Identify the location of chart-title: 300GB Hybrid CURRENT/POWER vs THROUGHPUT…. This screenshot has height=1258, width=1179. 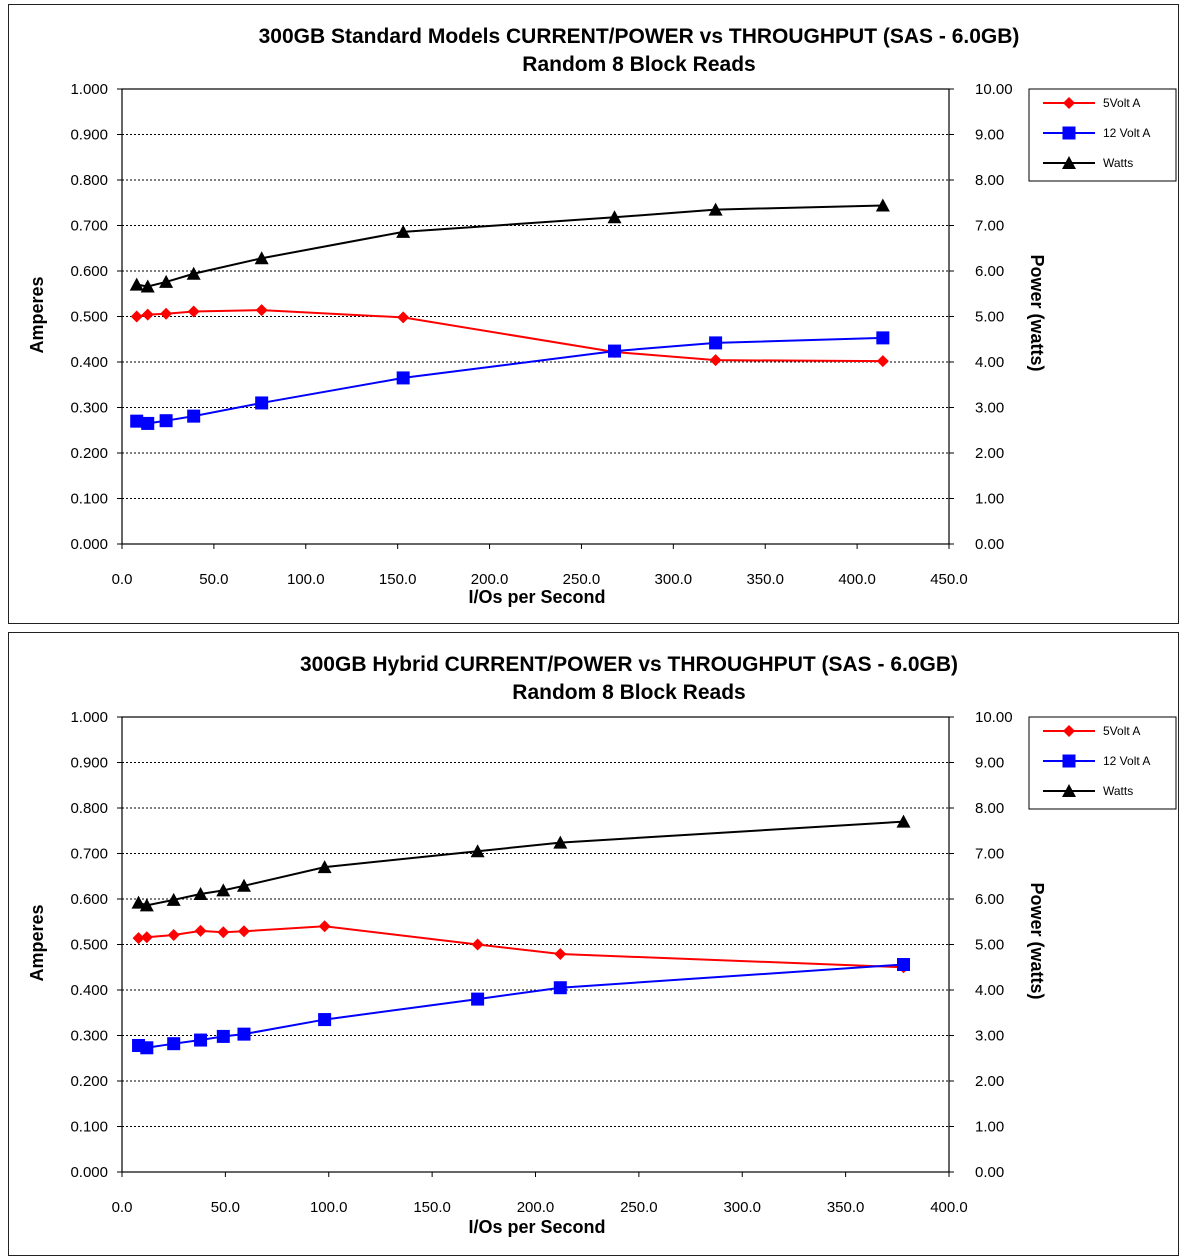
(629, 664).